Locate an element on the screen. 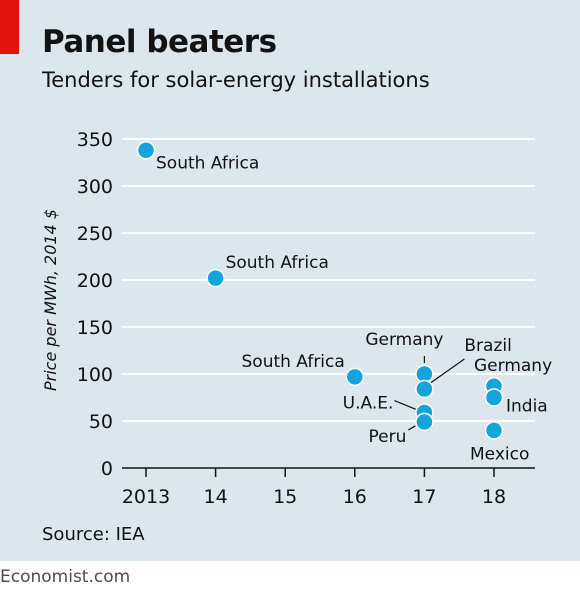 Image resolution: width=580 pixels, height=598 pixels. y-axis-label: Price per MWh, 2014 $ is located at coordinates (50, 300).